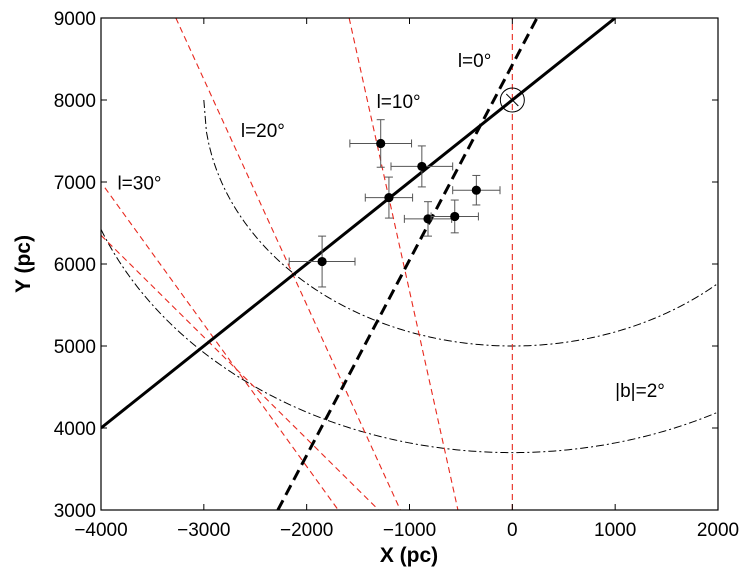 The height and width of the screenshot is (570, 752). I want to click on x-tick-label: 0, so click(512, 530).